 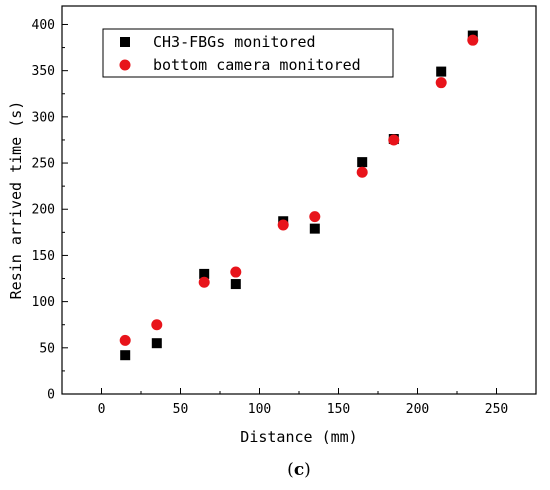 I want to click on y-tick-label: 50, so click(x=47, y=348).